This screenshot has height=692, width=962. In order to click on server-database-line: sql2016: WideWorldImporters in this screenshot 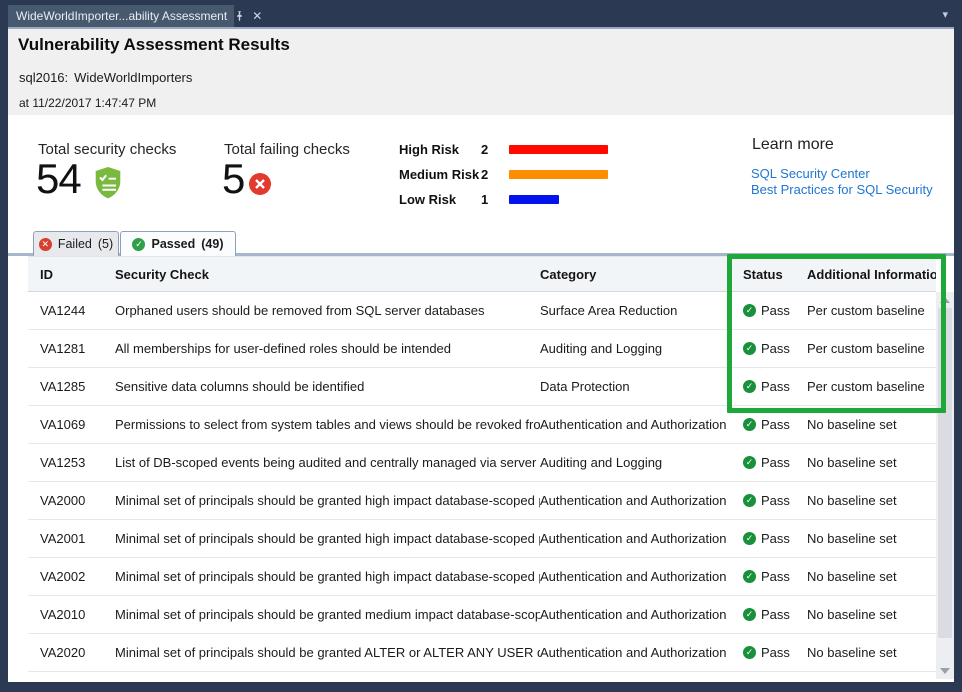, I will do `click(105, 77)`.